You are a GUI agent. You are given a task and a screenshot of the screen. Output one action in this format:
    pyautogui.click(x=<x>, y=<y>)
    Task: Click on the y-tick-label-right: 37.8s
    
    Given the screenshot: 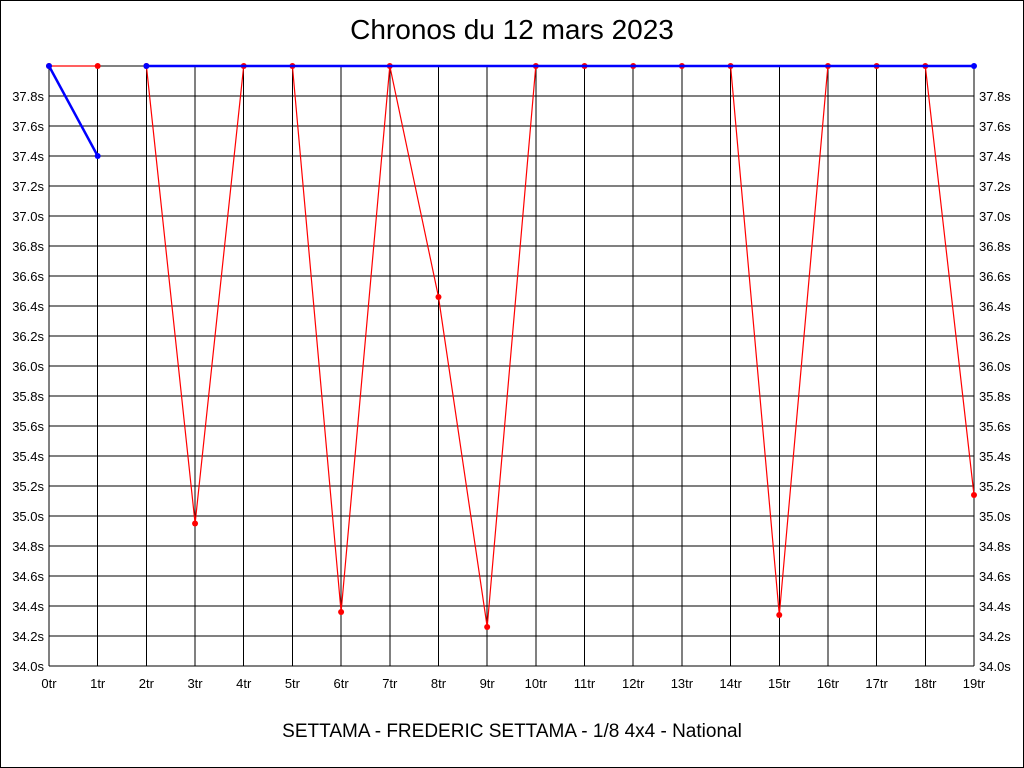 What is the action you would take?
    pyautogui.click(x=995, y=96)
    